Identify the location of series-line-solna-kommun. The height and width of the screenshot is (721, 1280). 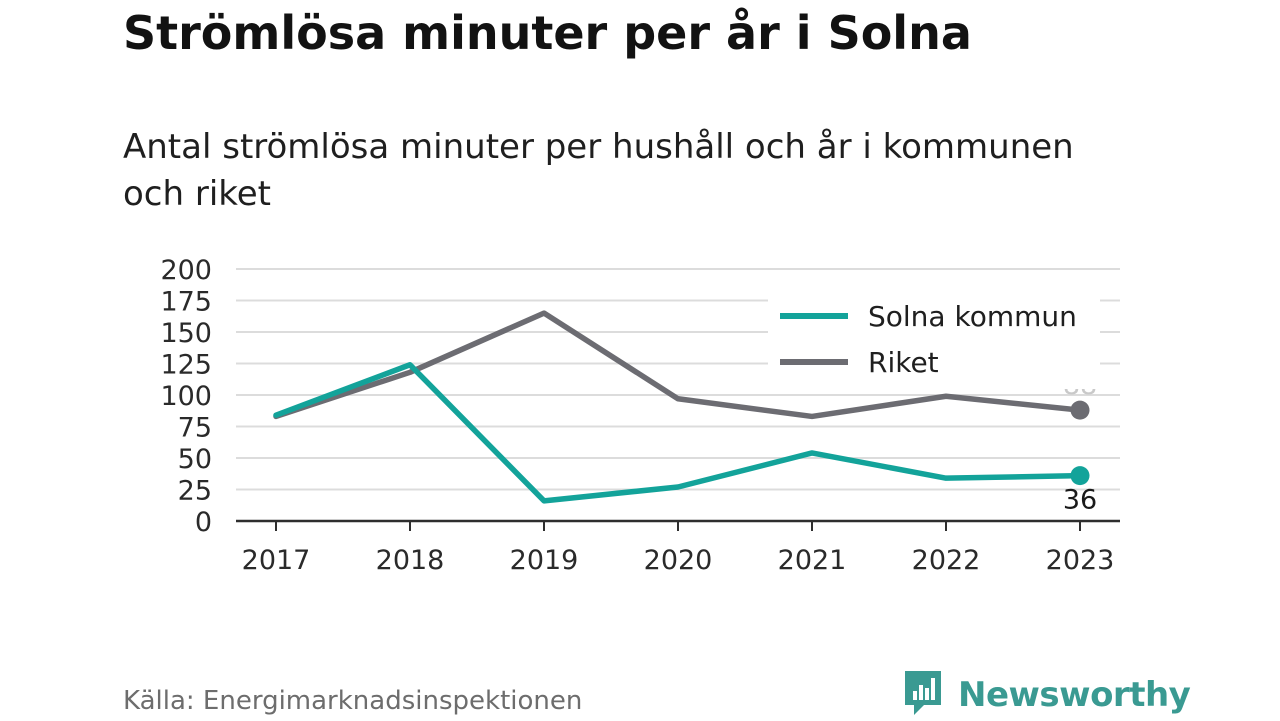
(678, 433).